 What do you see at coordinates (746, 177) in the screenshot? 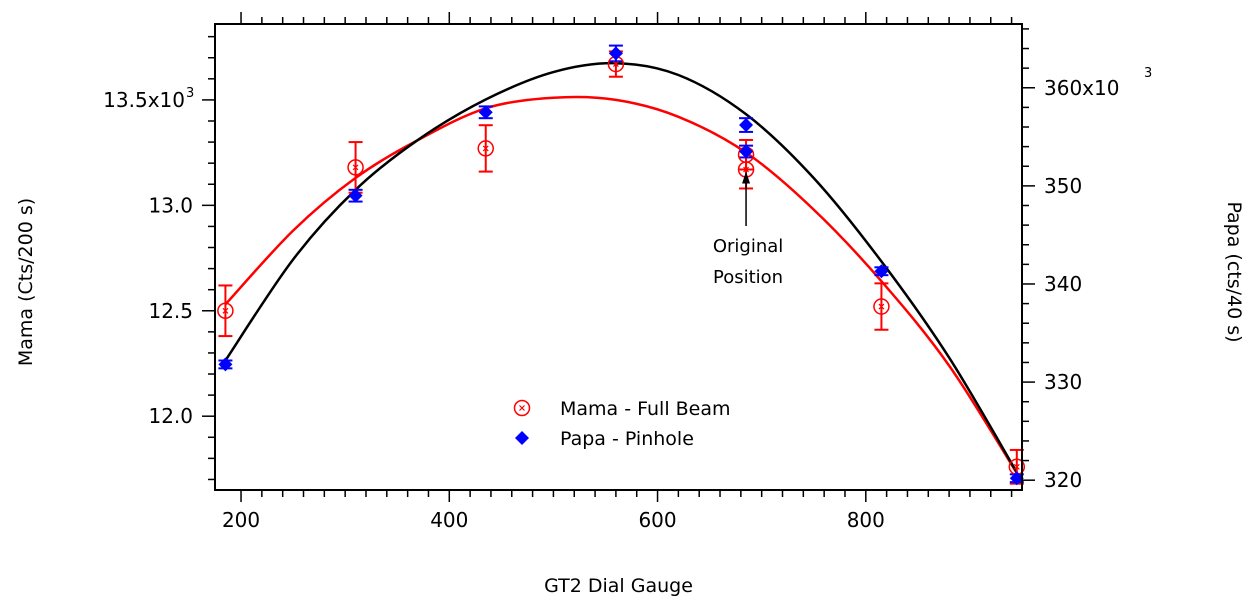
I see `annotation-arrow-head` at bounding box center [746, 177].